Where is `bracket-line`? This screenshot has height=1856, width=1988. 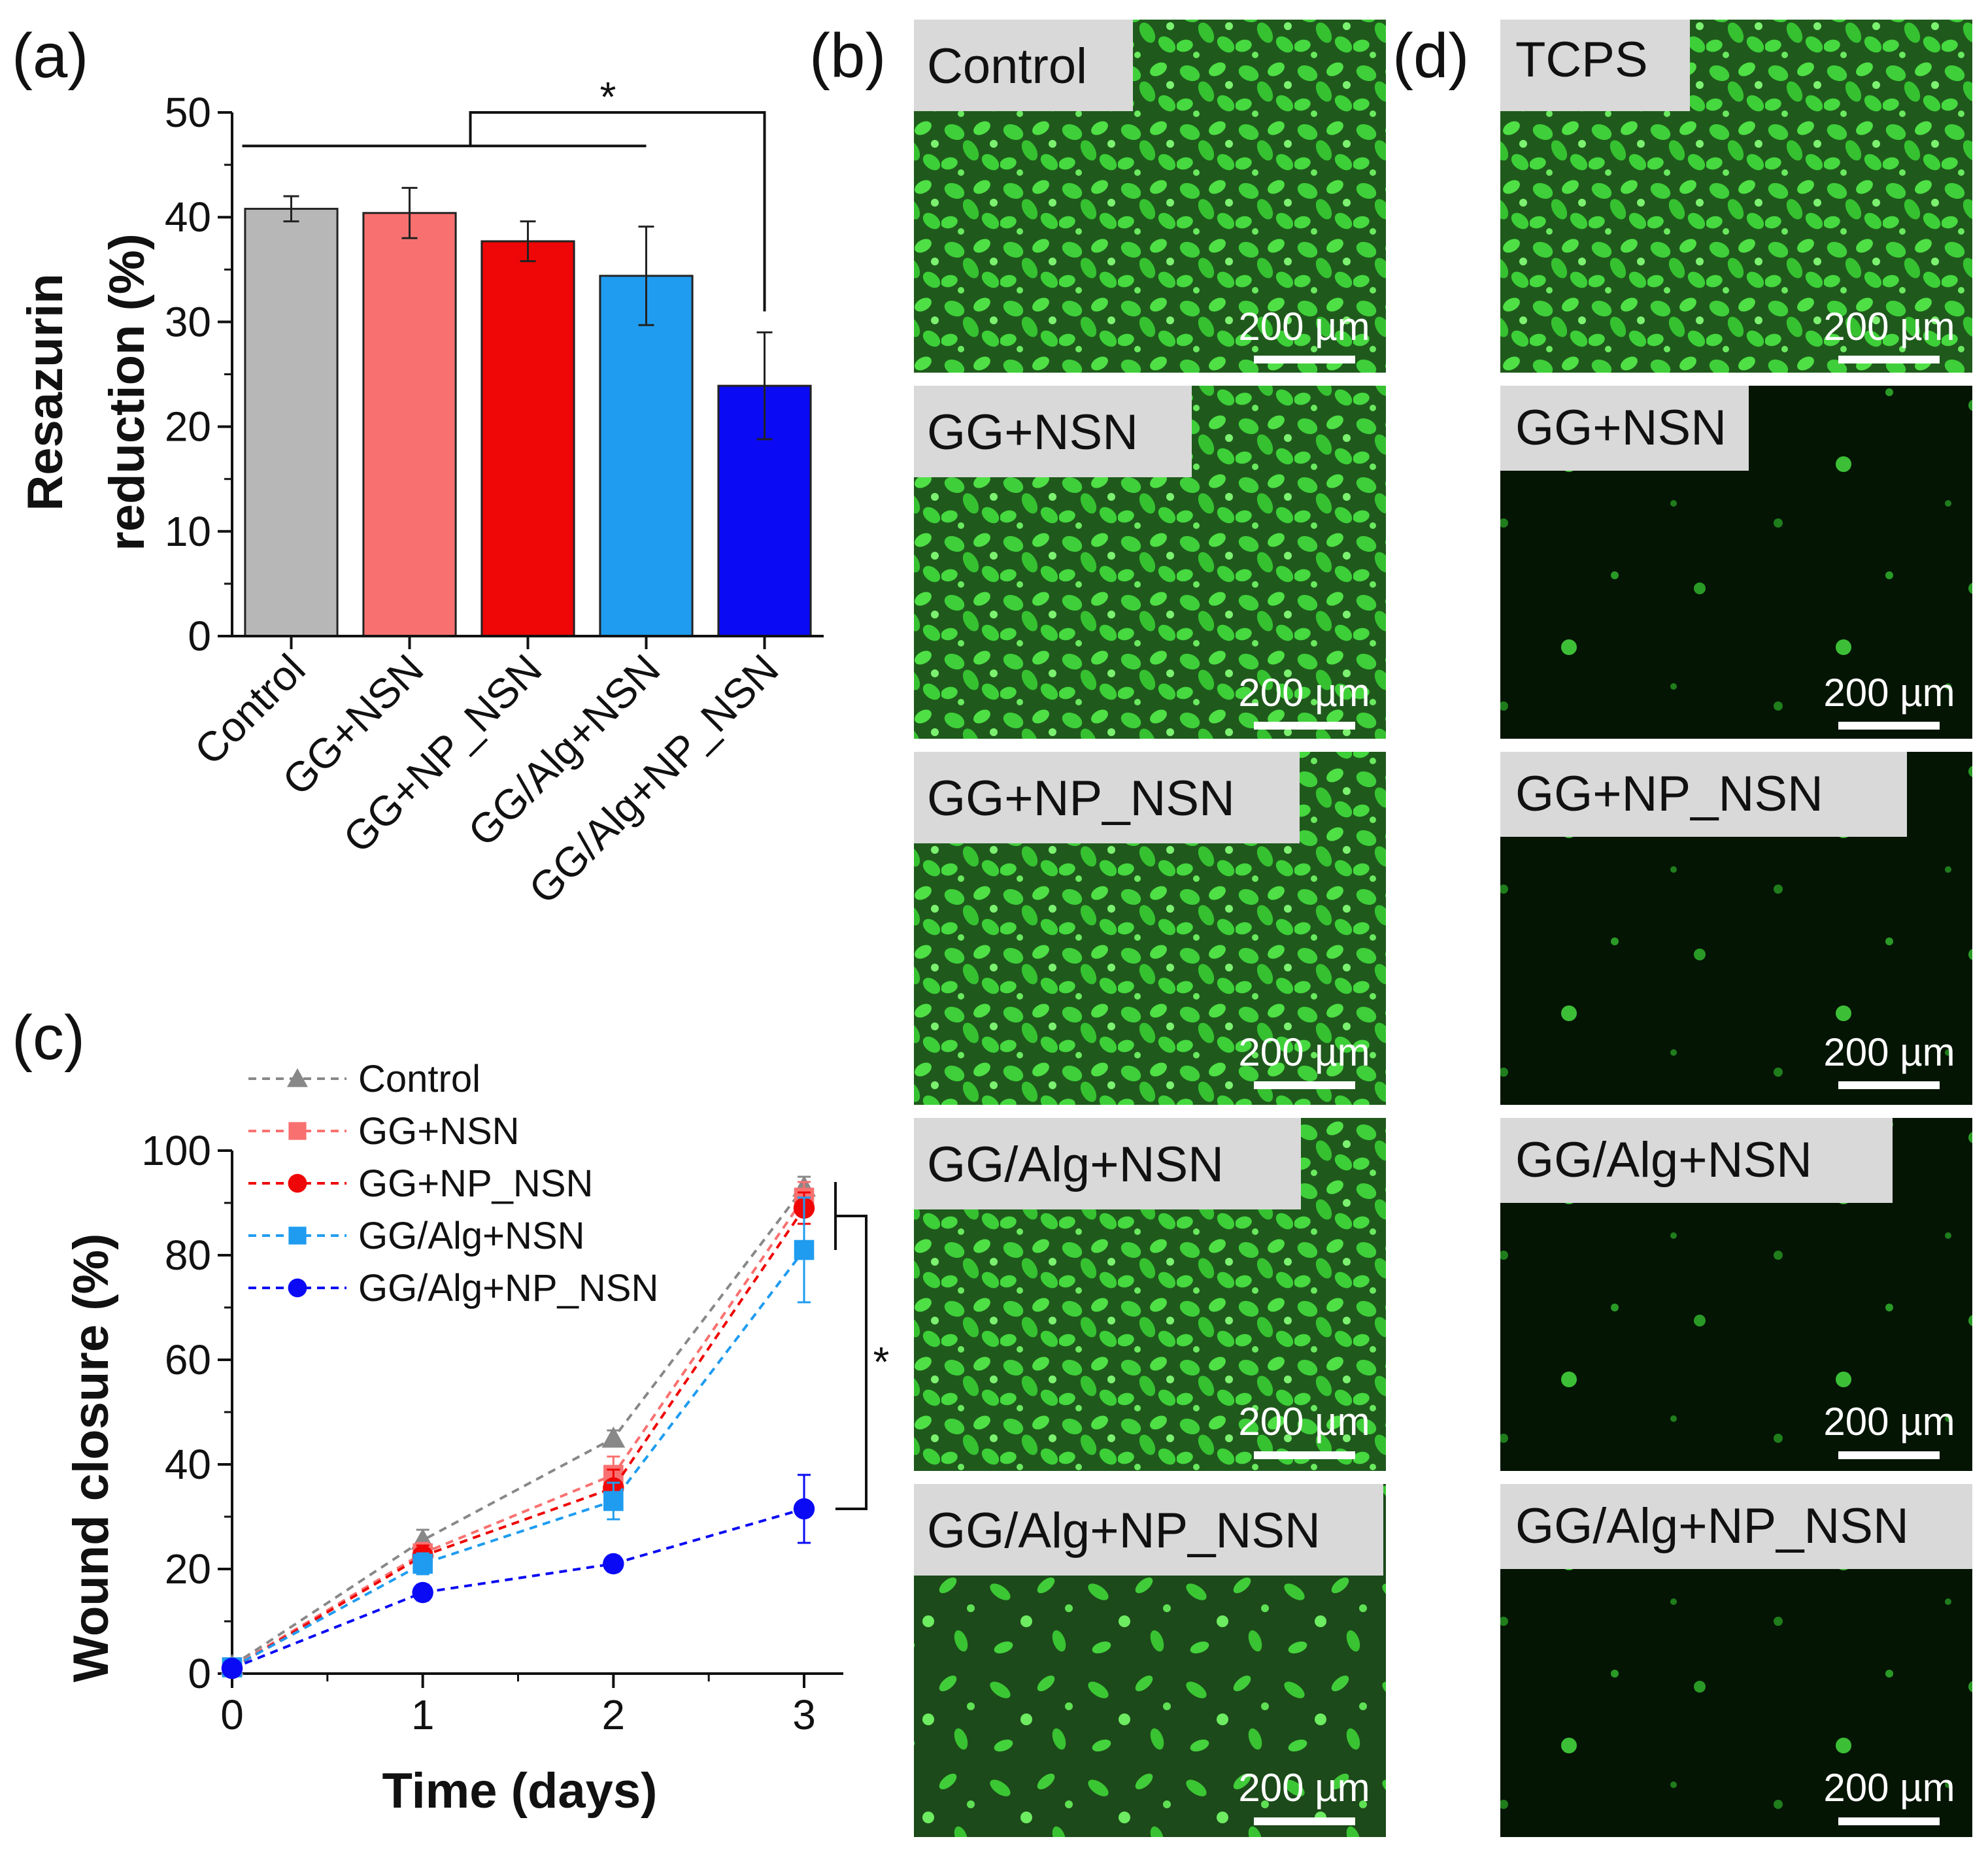 bracket-line is located at coordinates (617, 212).